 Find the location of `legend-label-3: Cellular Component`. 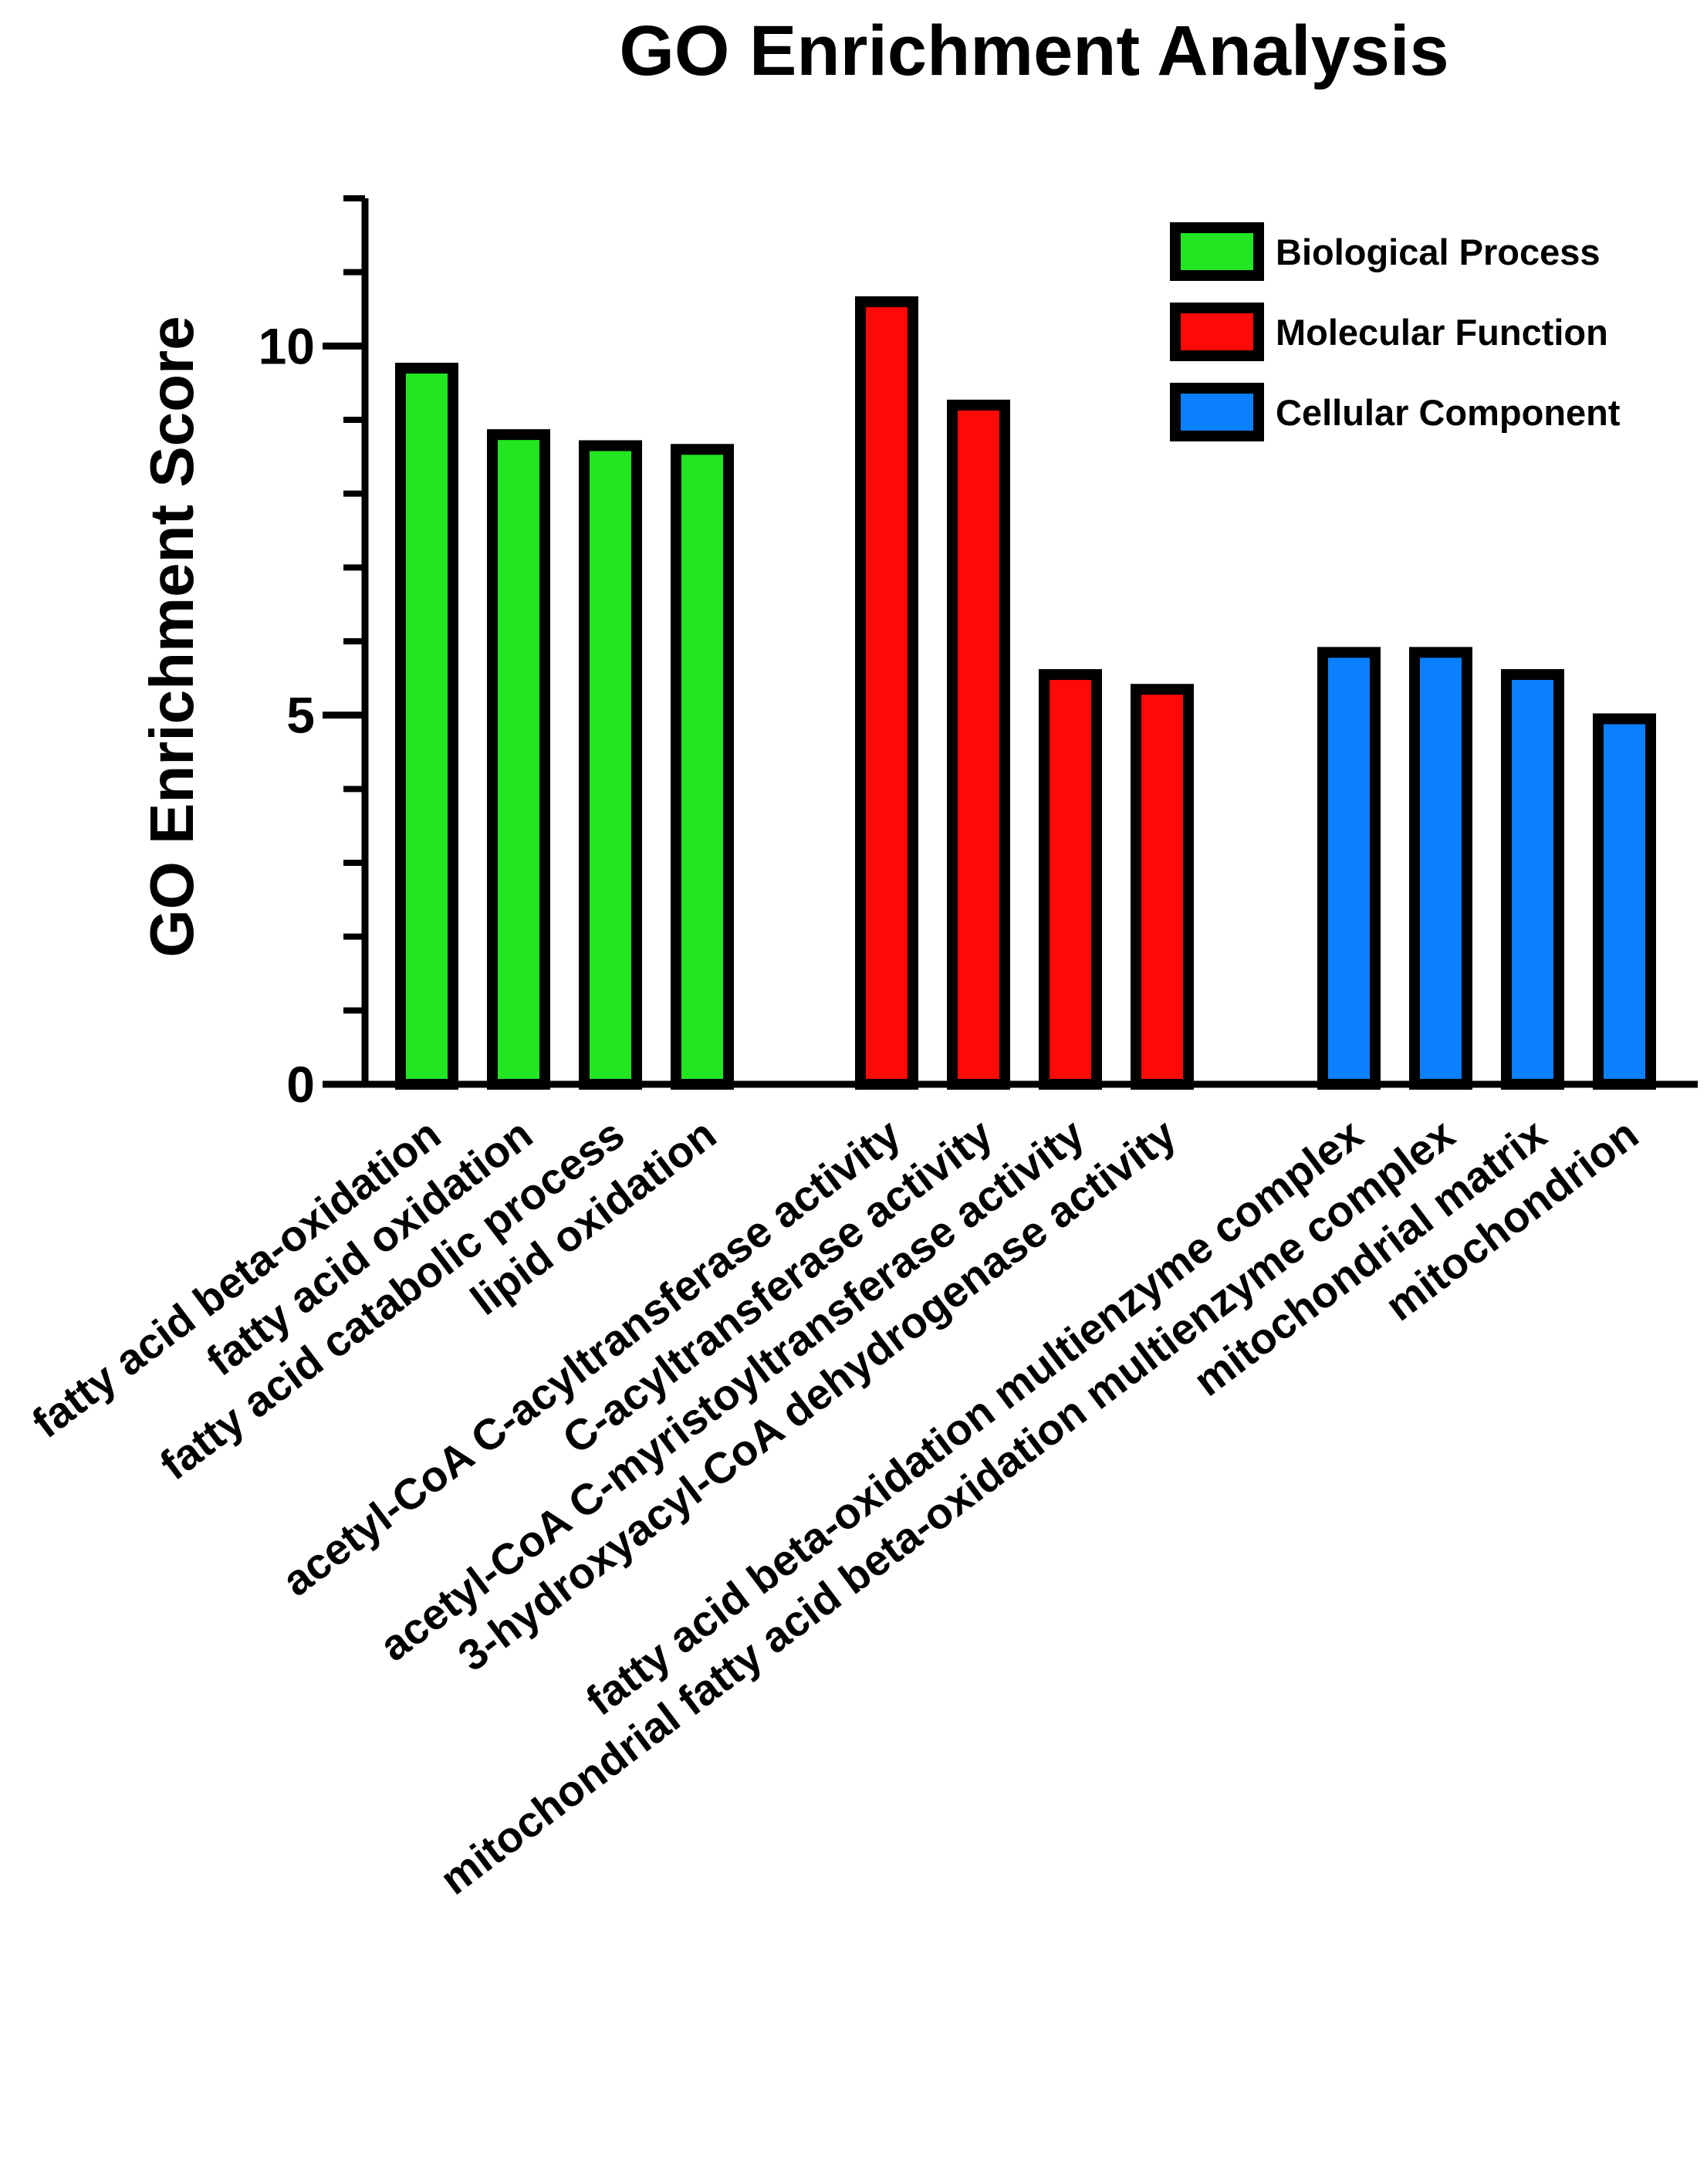

legend-label-3: Cellular Component is located at coordinates (1448, 412).